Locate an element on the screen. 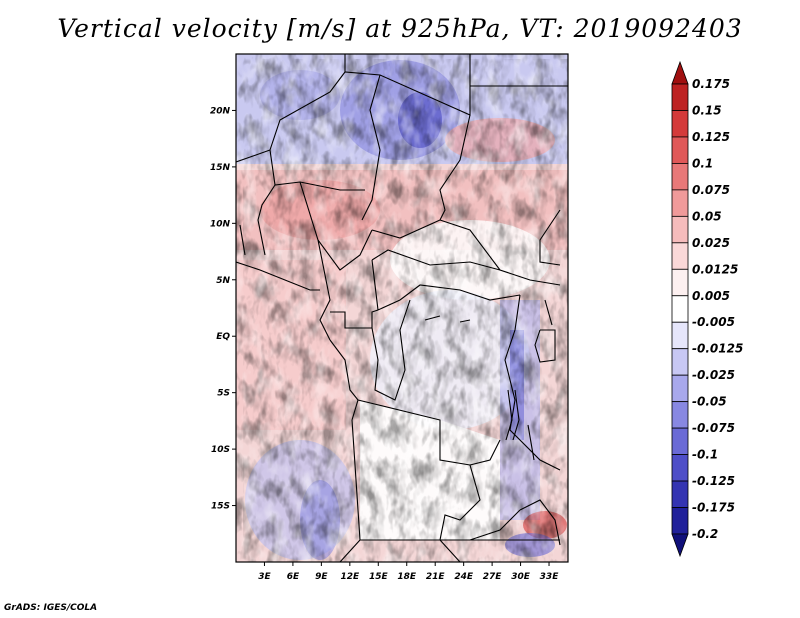 The width and height of the screenshot is (800, 618). colorbar-label: 0.025 is located at coordinates (711, 243).